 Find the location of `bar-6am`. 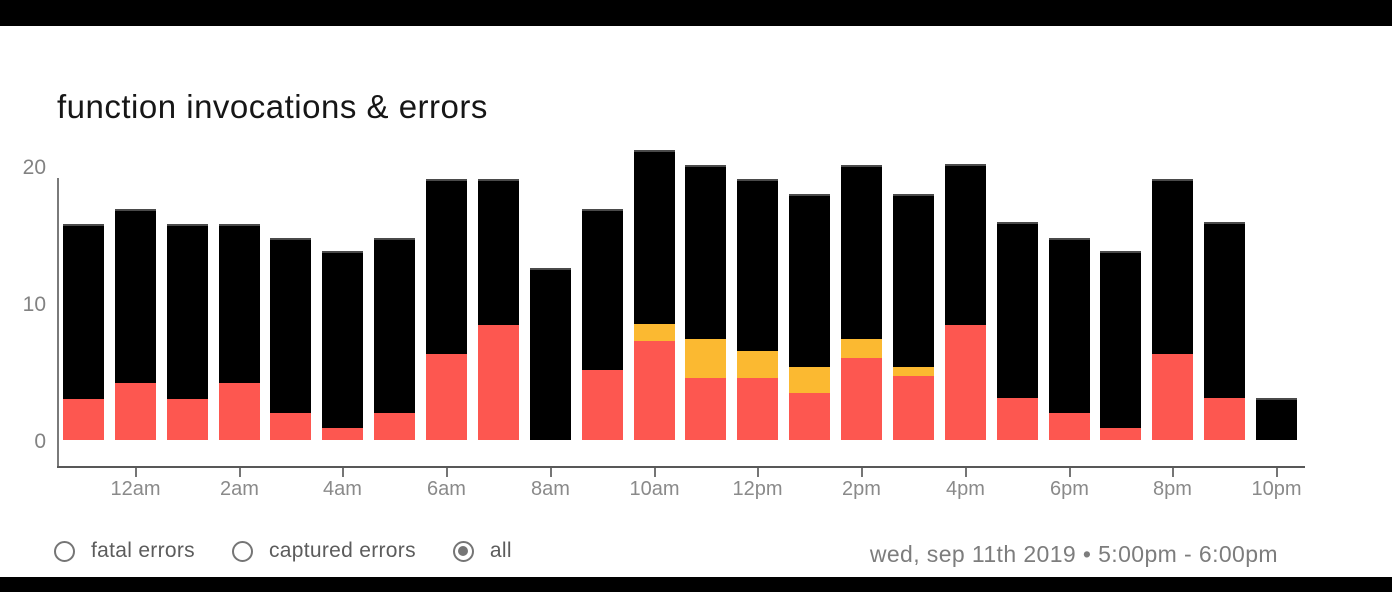

bar-6am is located at coordinates (446, 309).